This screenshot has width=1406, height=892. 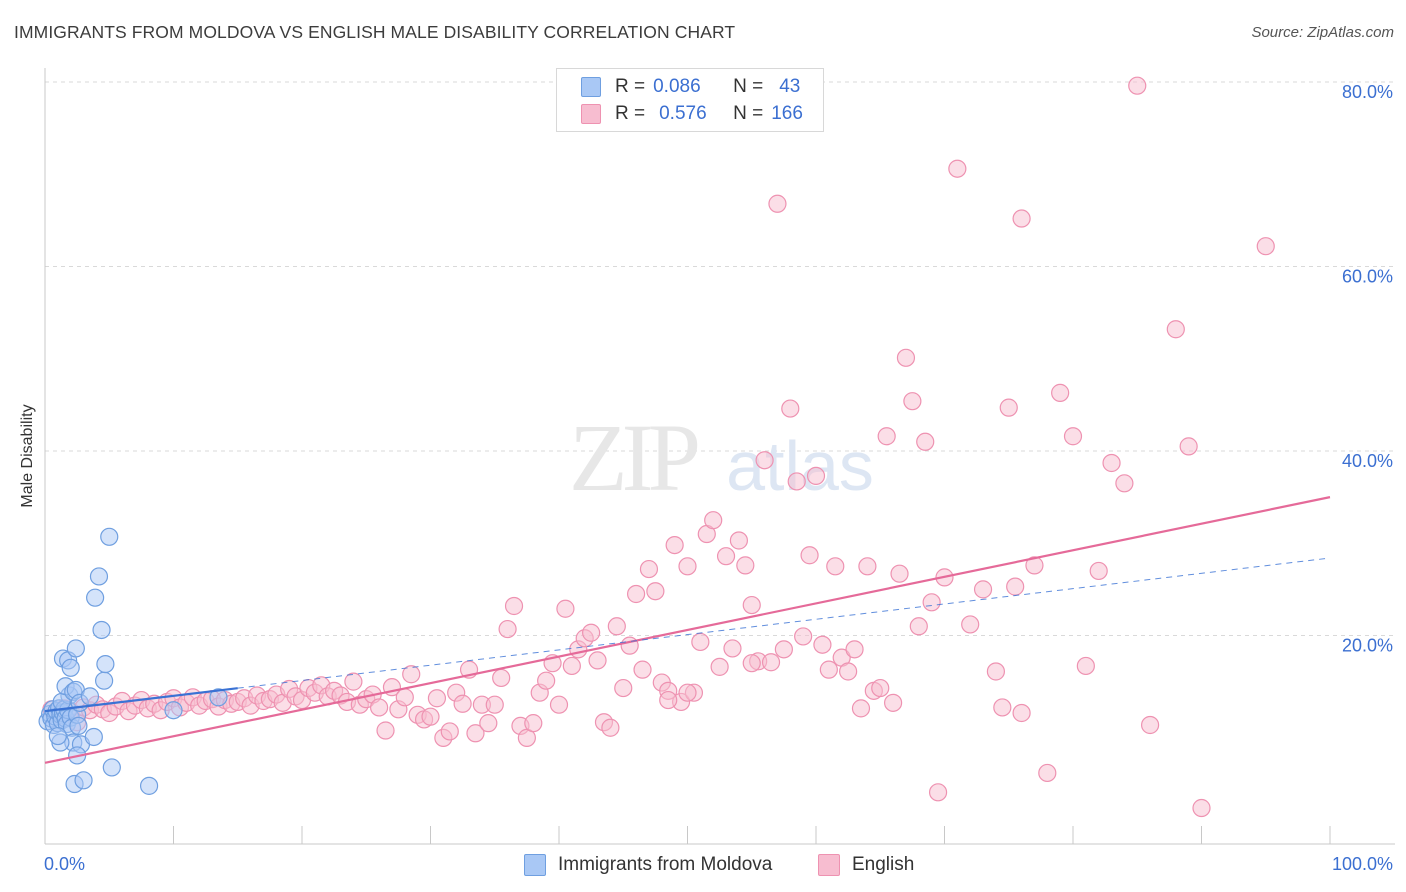 I want to click on legend-label-english: English, so click(x=883, y=864).